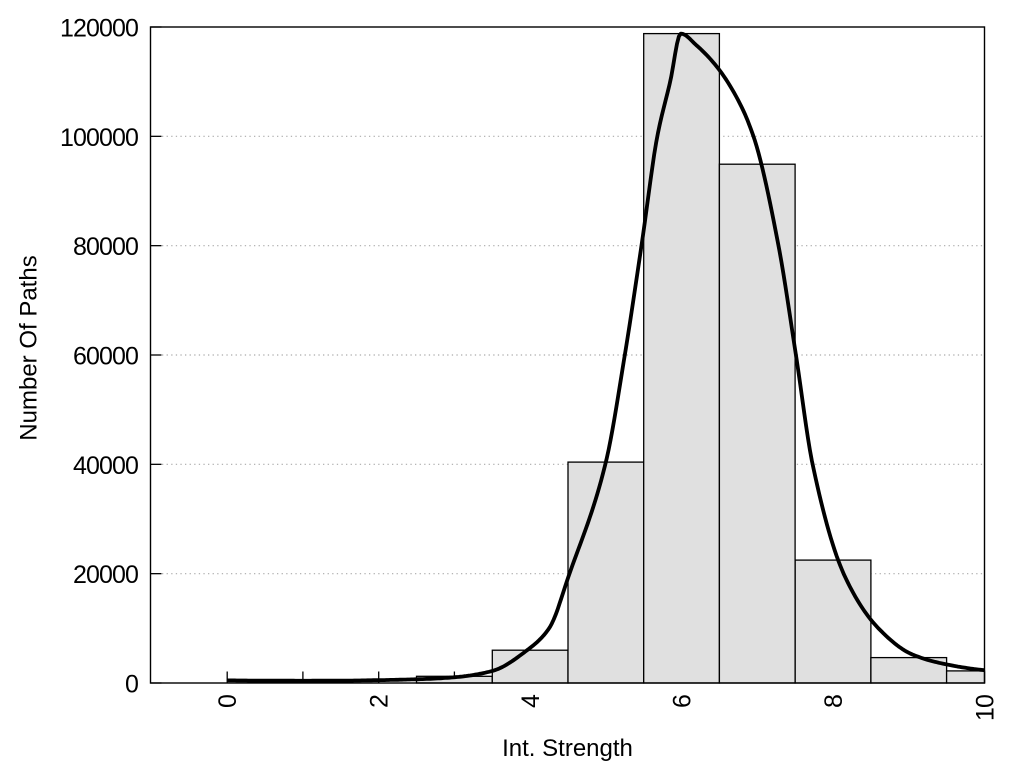 The height and width of the screenshot is (768, 1024). What do you see at coordinates (985, 708) in the screenshot?
I see `svg-text: 10` at bounding box center [985, 708].